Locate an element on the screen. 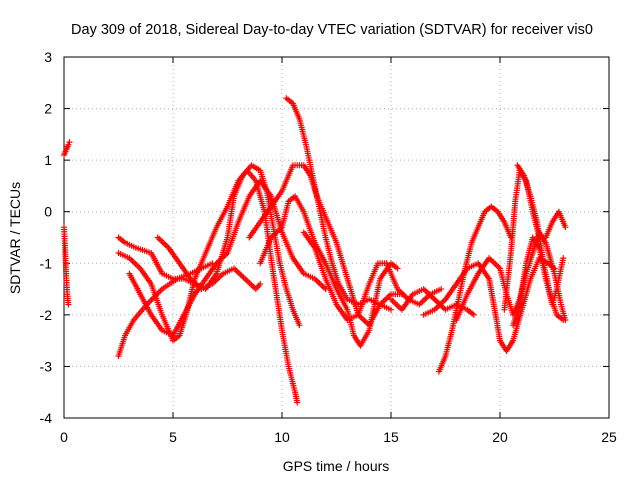  y-tick-label: -3 is located at coordinates (46, 366).